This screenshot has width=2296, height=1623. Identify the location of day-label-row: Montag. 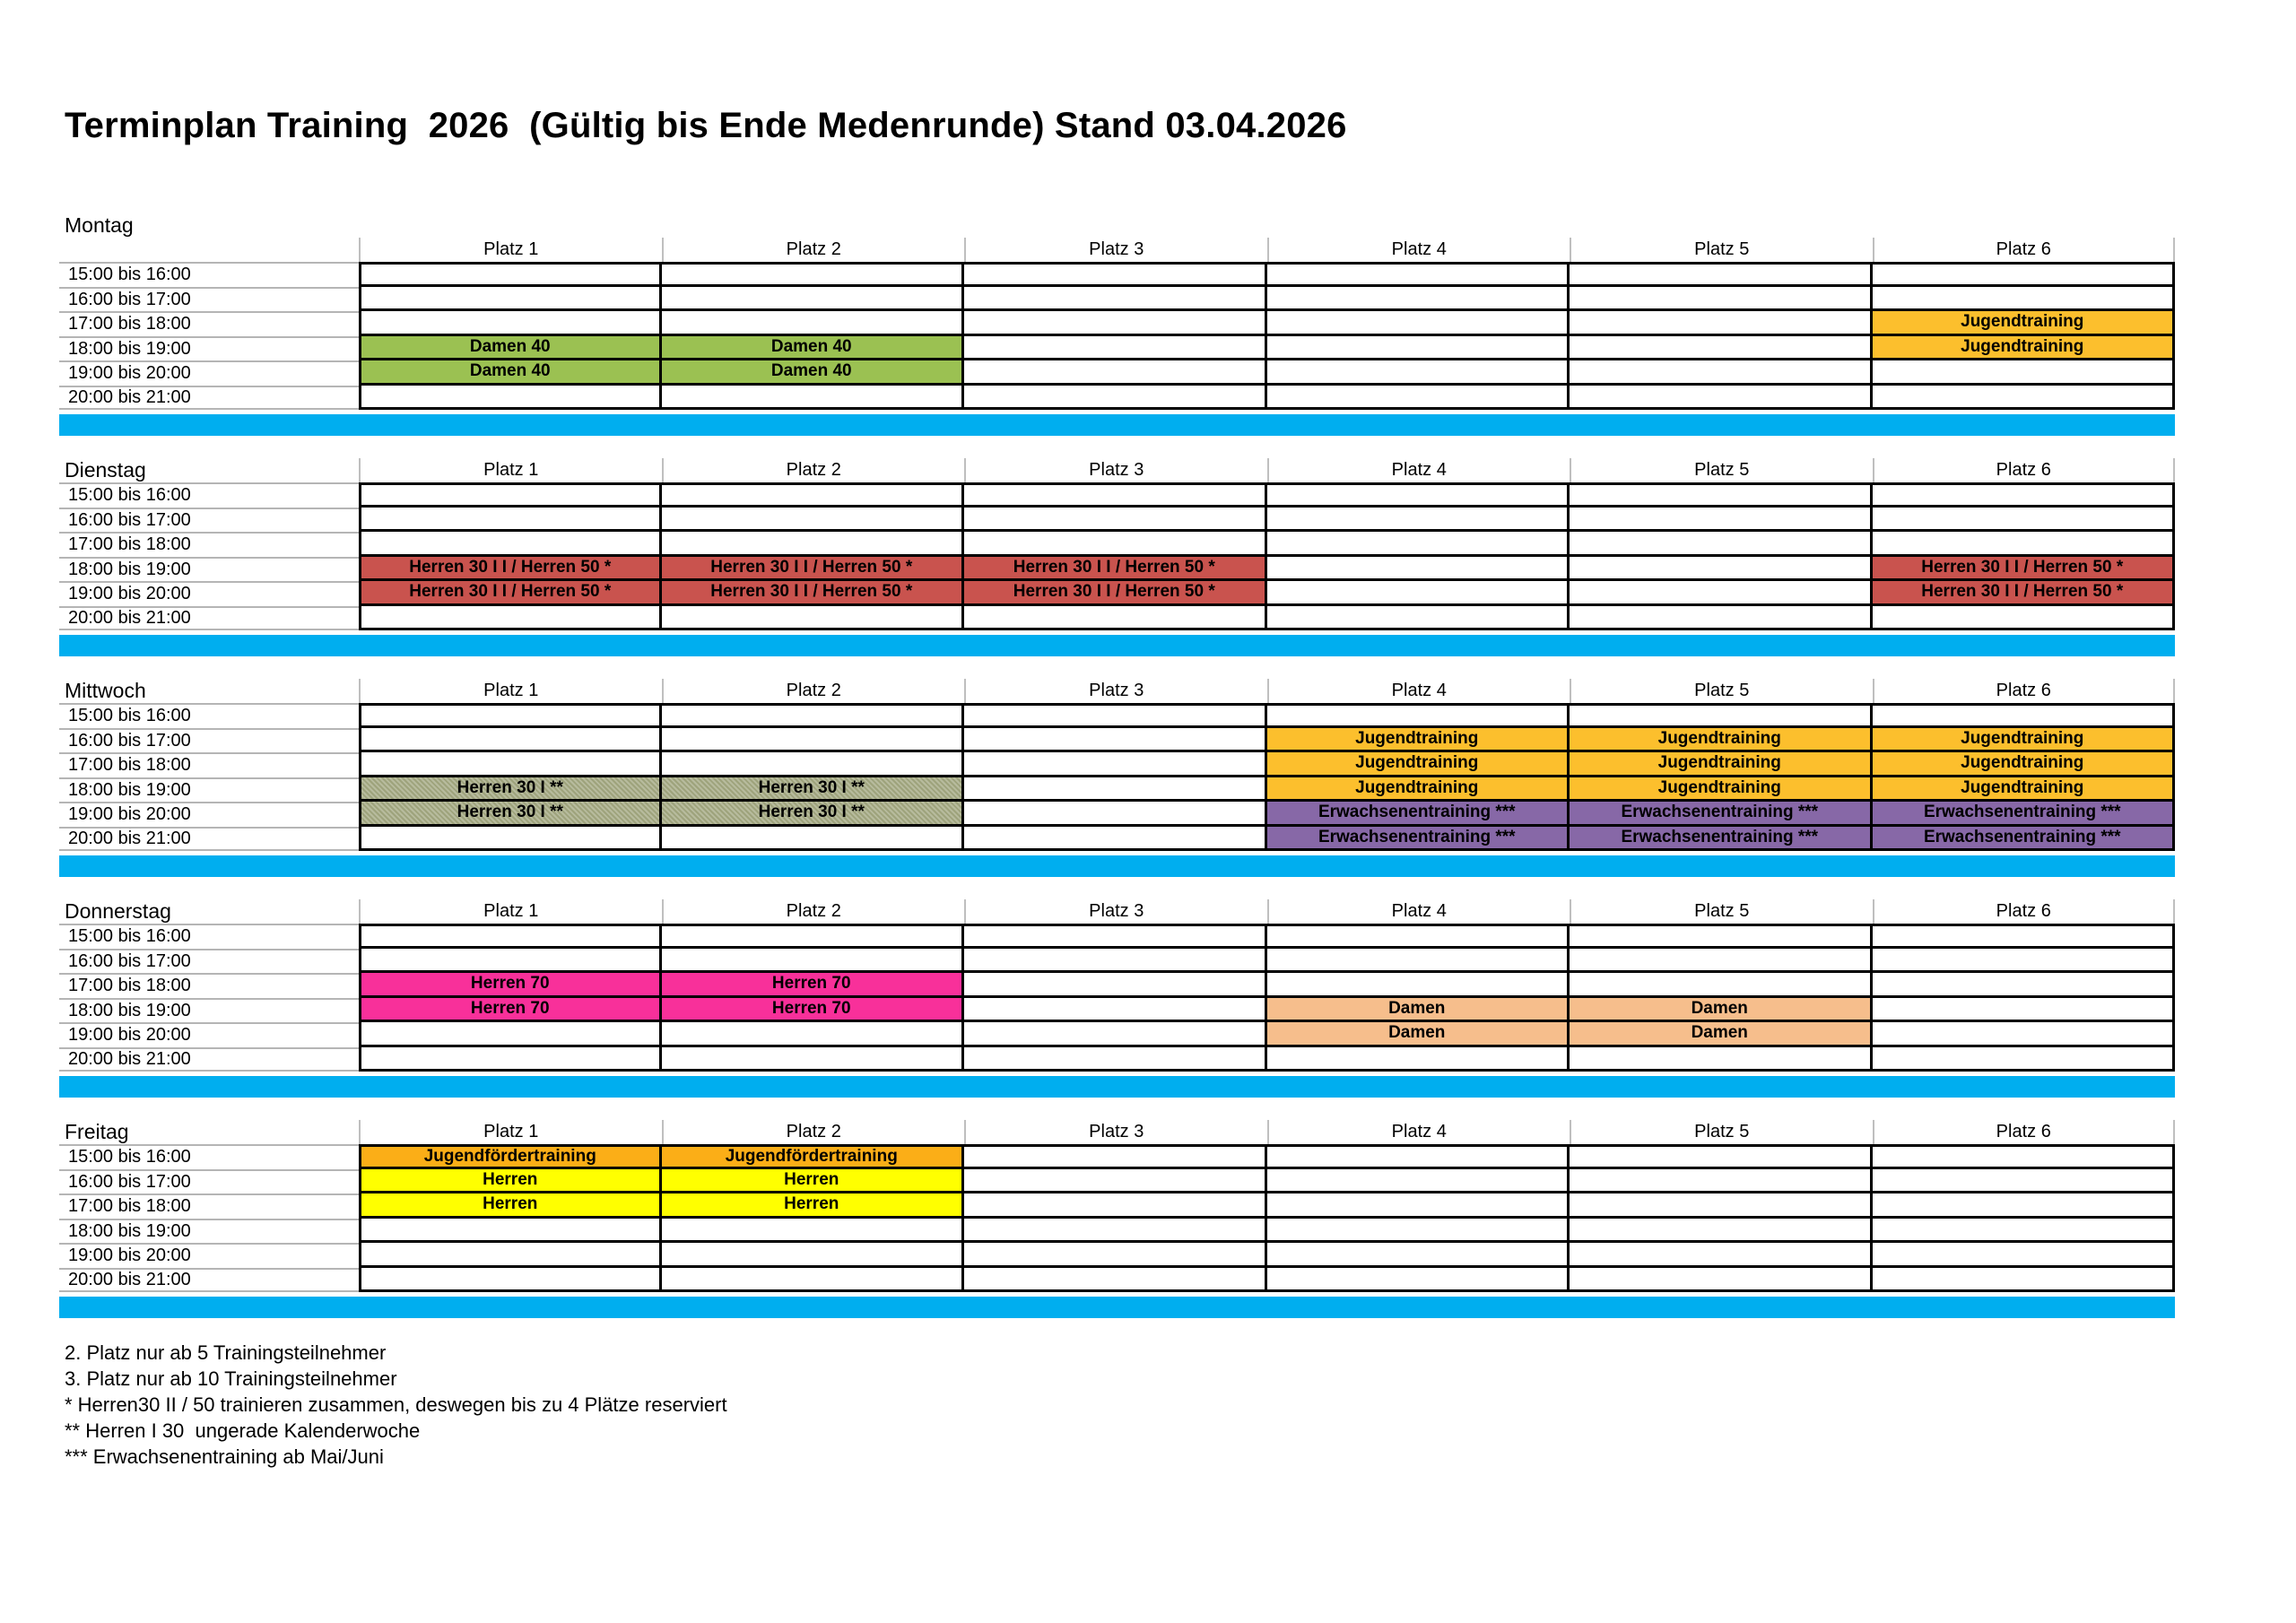
(1117, 224).